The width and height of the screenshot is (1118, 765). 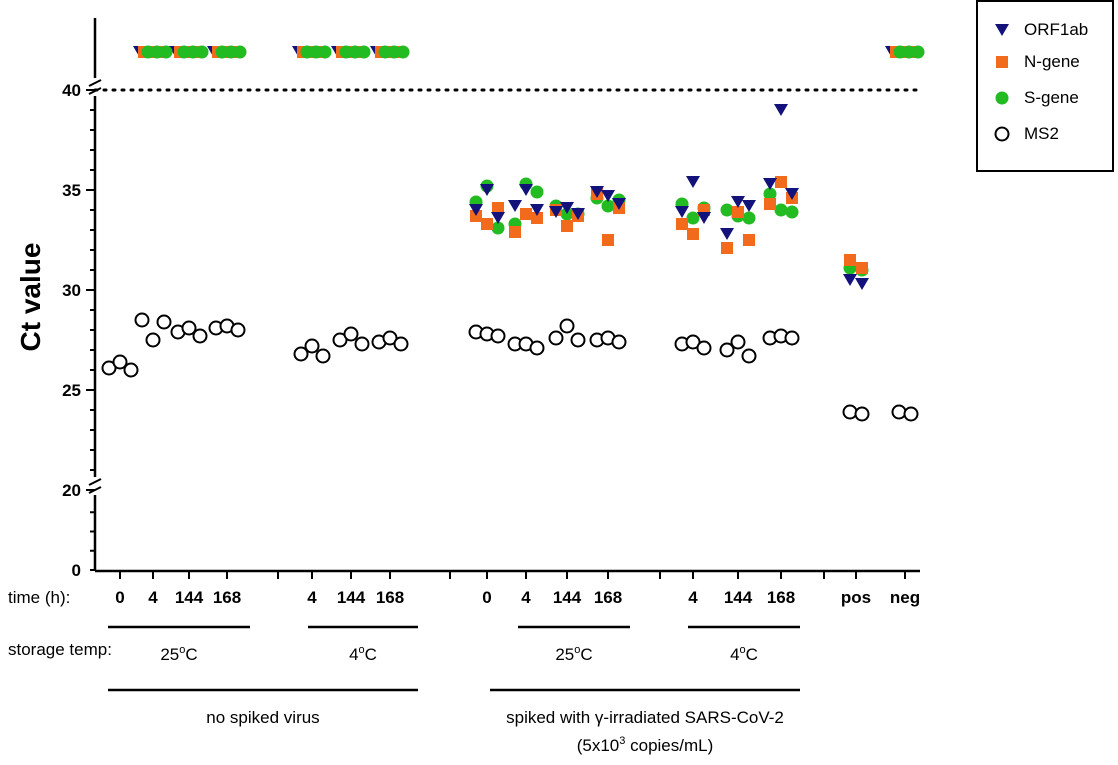 What do you see at coordinates (351, 597) in the screenshot?
I see `x-category-label: 144` at bounding box center [351, 597].